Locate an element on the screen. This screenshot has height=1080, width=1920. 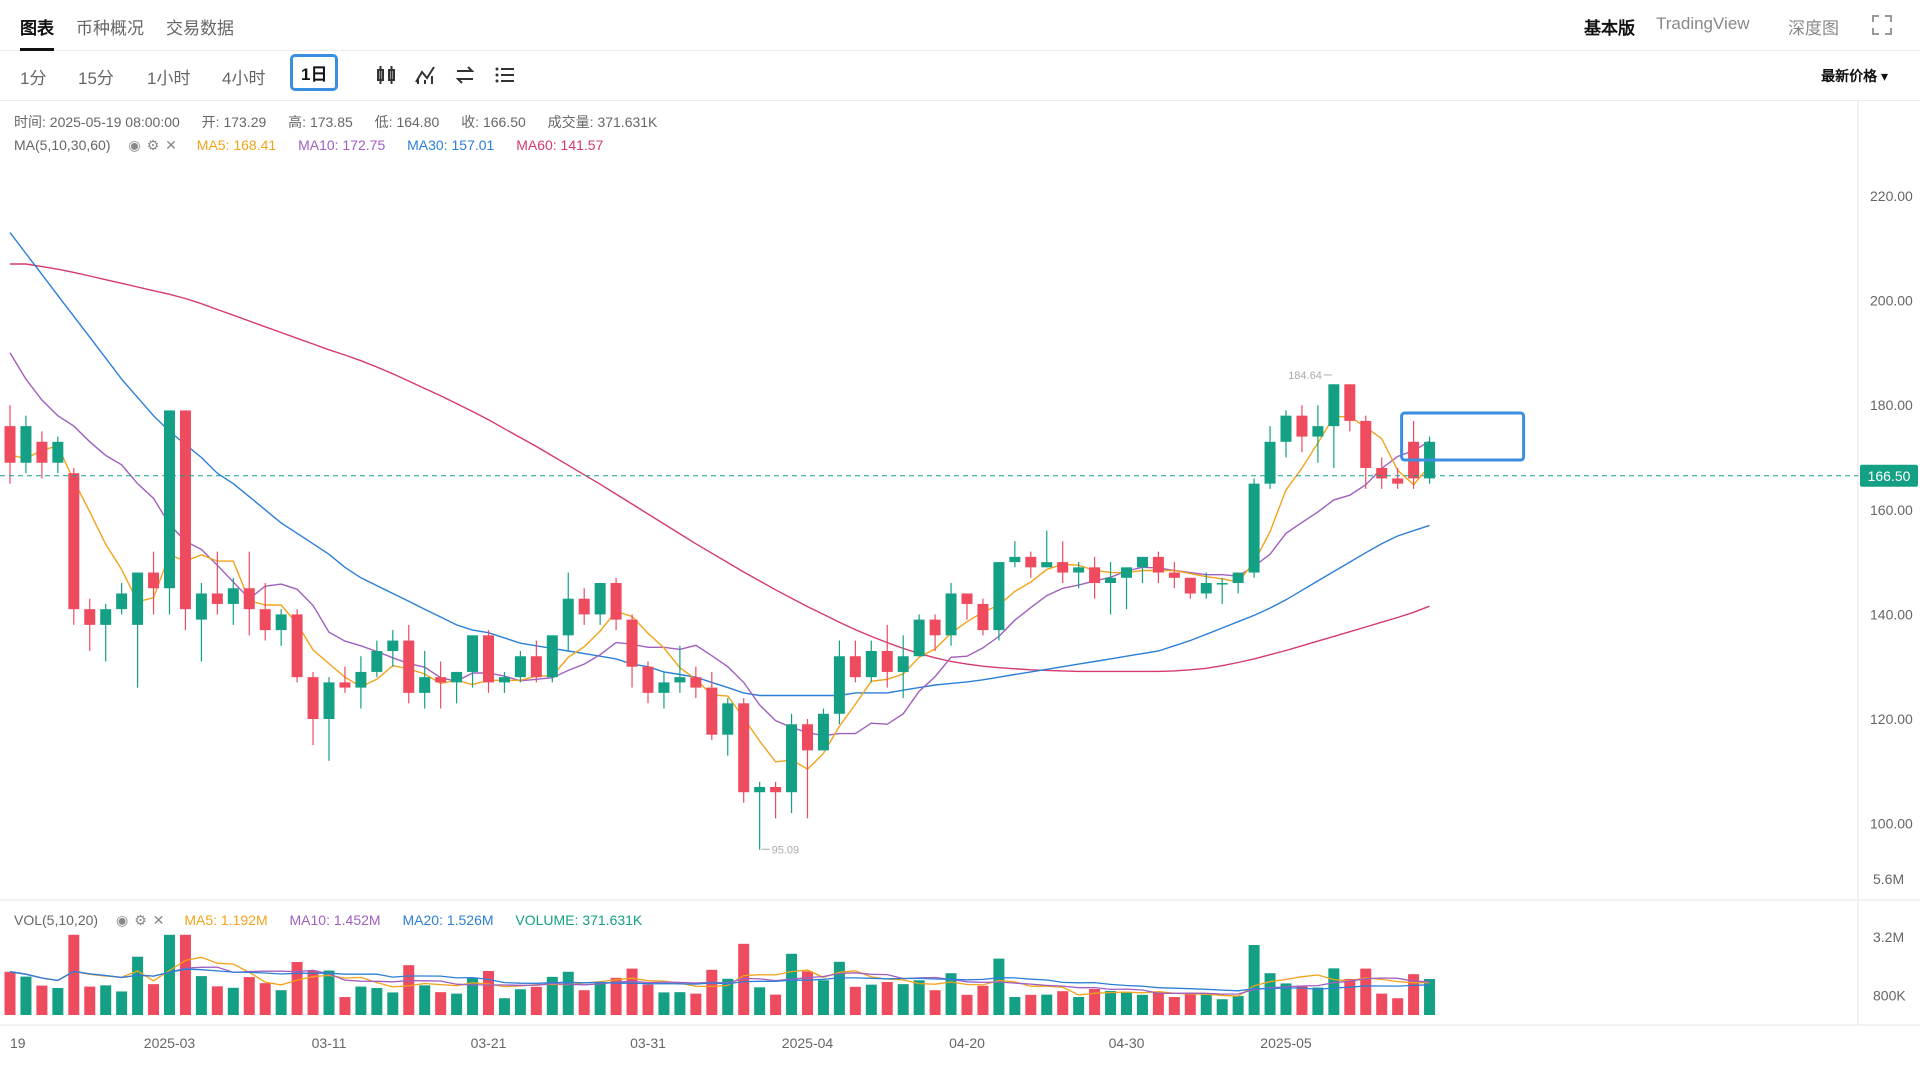
vol-volume-value: VOLUME: 371.631K is located at coordinates (579, 920).